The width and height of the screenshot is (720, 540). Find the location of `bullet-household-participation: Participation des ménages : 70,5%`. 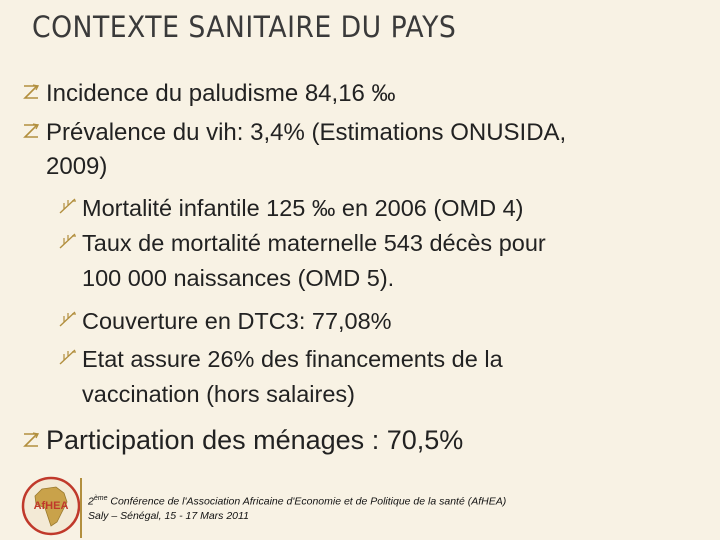

bullet-household-participation: Participation des ménages : 70,5% is located at coordinates (242, 440).